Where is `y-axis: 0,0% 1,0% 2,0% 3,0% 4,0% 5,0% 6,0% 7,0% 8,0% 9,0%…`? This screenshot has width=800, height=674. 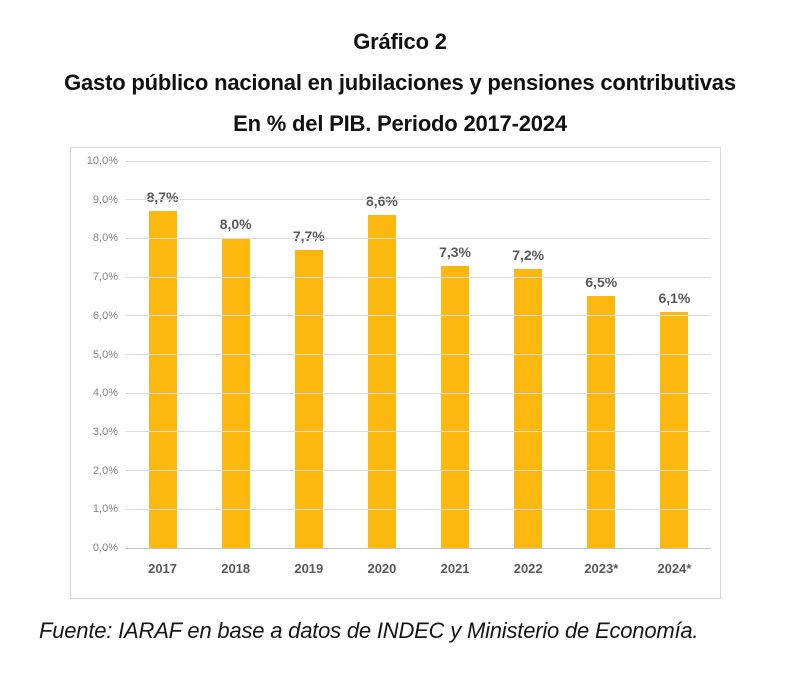
y-axis: 0,0% 1,0% 2,0% 3,0% 4,0% 5,0% 6,0% 7,0% 8,0% 9,0%… is located at coordinates (94, 354).